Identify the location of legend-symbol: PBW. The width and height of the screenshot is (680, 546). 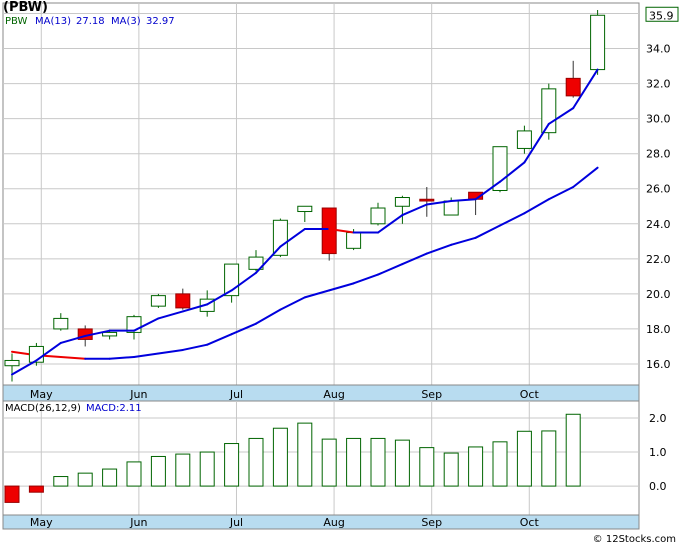
(16, 21).